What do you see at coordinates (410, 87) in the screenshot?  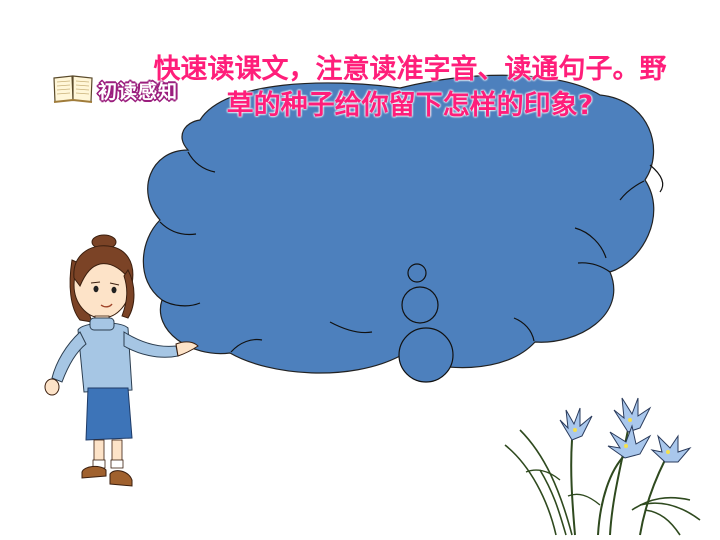 I see `reading-prompt: 快速读课文，注意读准字音、读通句子。野草的种子给你留下怎样的印象?` at bounding box center [410, 87].